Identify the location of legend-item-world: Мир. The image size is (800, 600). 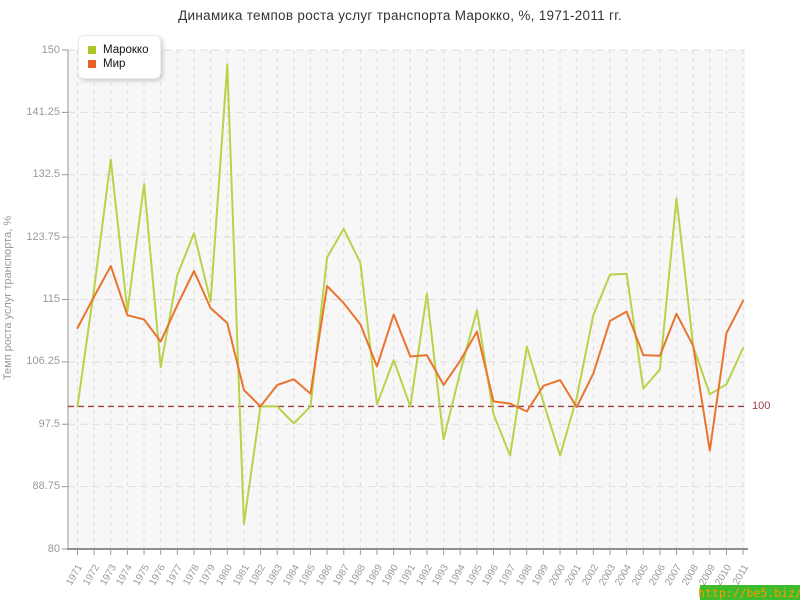
(118, 64).